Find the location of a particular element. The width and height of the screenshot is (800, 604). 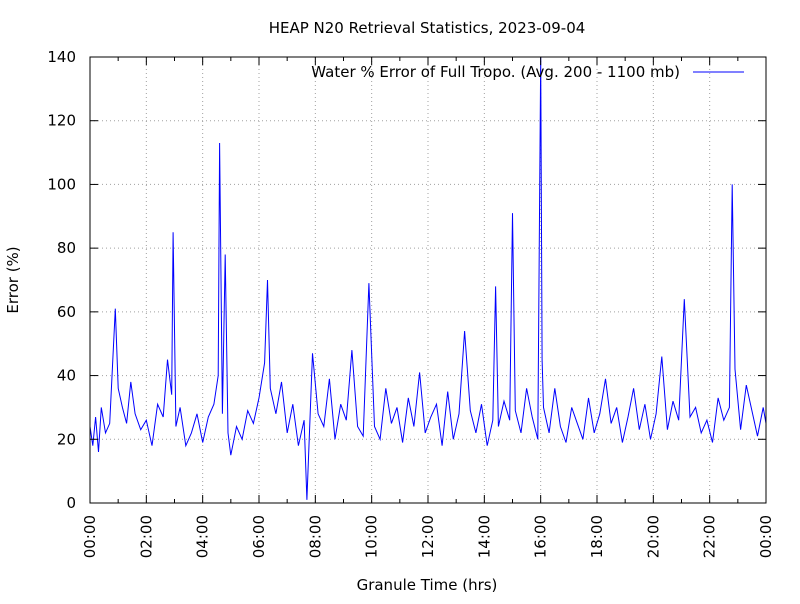

y-tick-label: 120 is located at coordinates (61, 121).